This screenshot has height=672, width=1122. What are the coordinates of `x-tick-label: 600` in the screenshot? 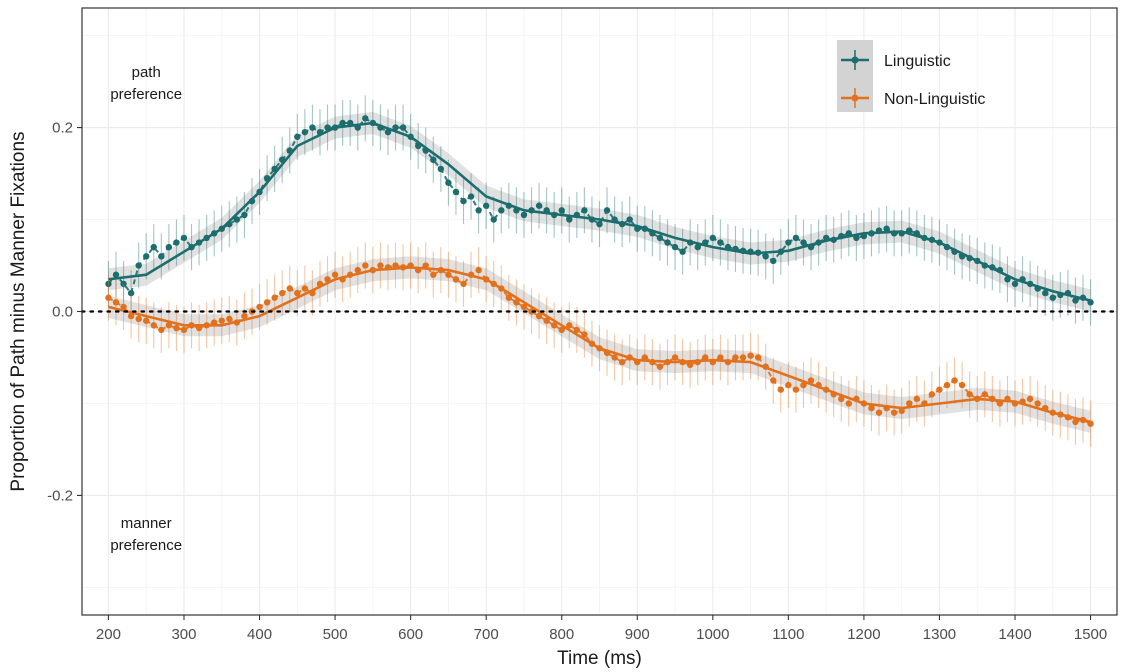 It's located at (410, 634).